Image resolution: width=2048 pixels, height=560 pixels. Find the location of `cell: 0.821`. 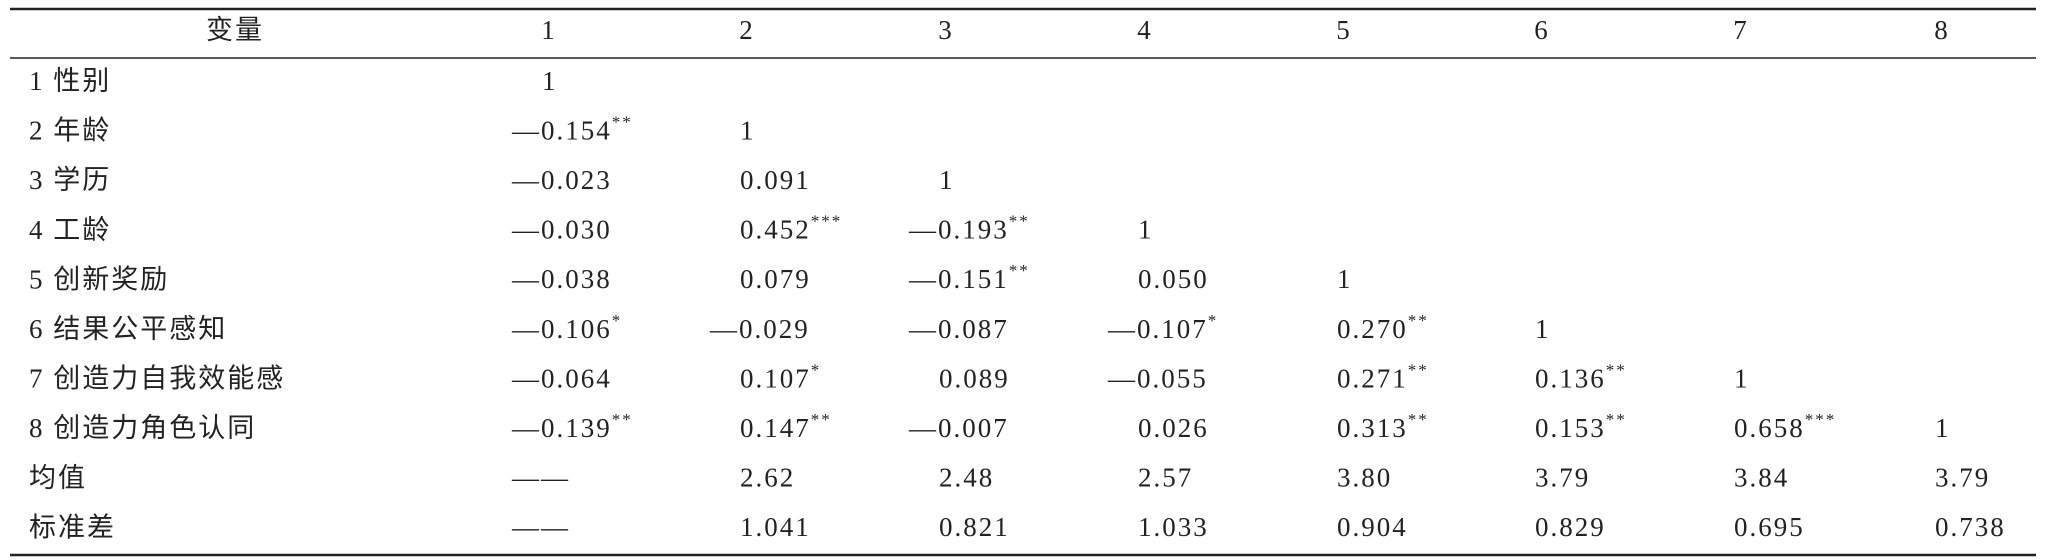

cell: 0.821 is located at coordinates (974, 527).